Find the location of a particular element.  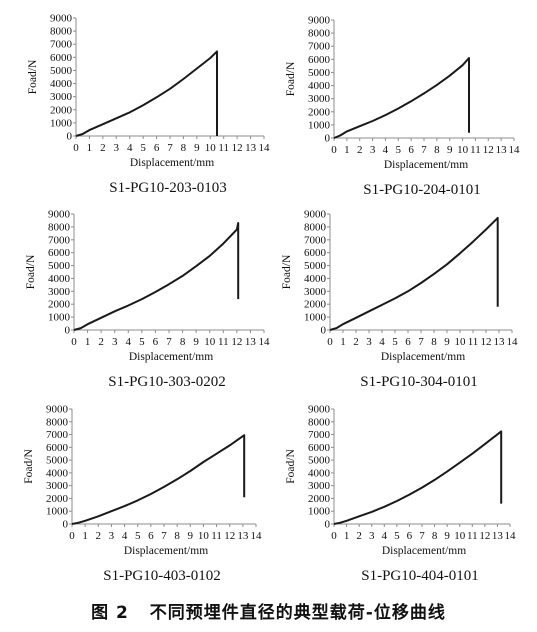

panel-title: S1-PG10-304-0101 is located at coordinates (419, 382).